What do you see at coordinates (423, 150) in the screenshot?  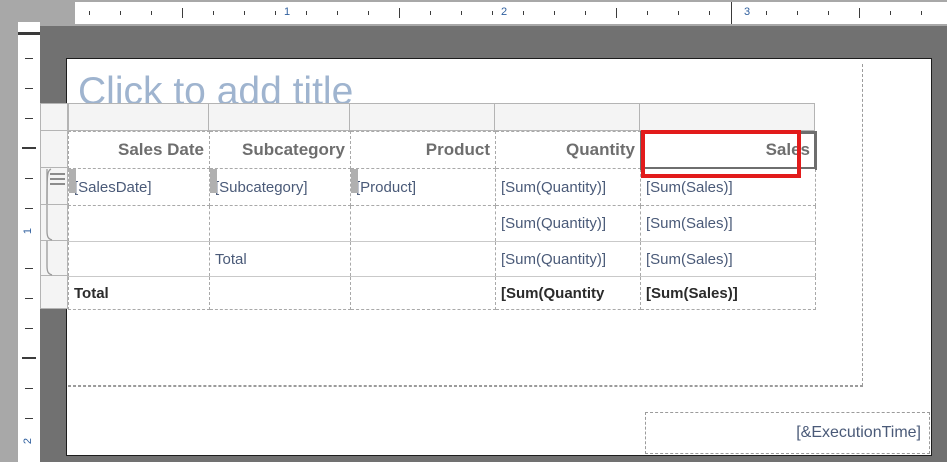 I see `header-cell-product: Product` at bounding box center [423, 150].